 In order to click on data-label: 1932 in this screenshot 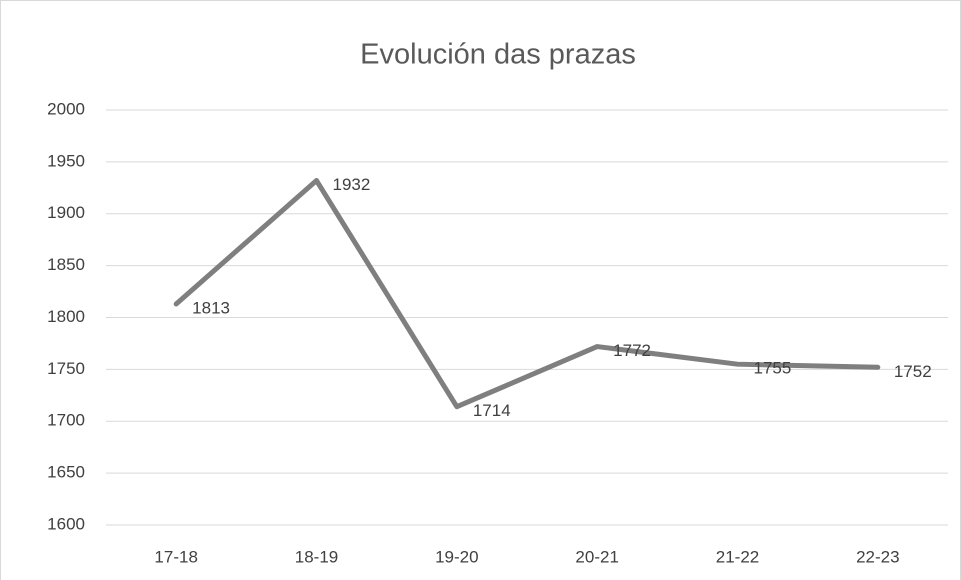, I will do `click(352, 184)`.